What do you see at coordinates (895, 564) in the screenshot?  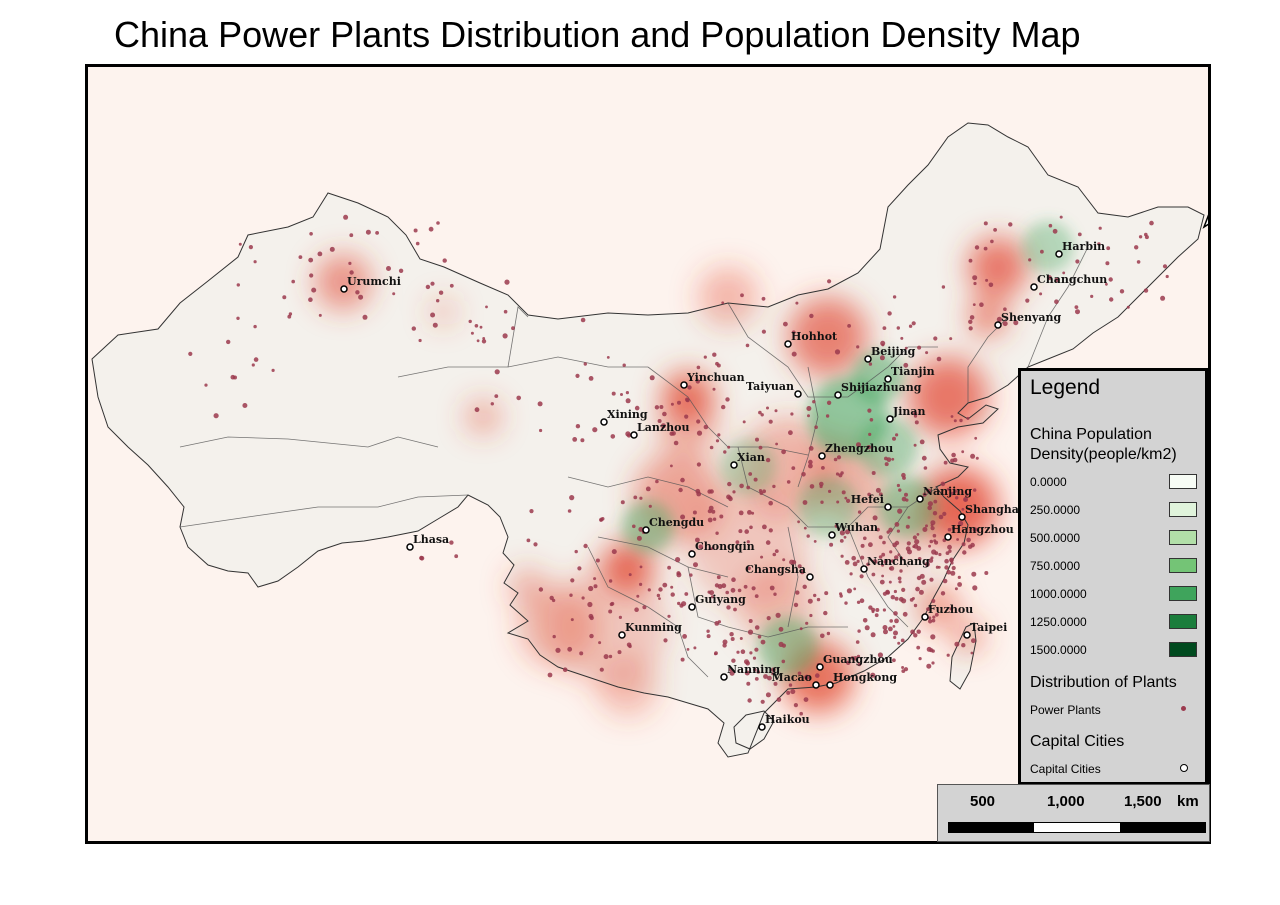 I see `capital-city-nanchang: Nanchang` at bounding box center [895, 564].